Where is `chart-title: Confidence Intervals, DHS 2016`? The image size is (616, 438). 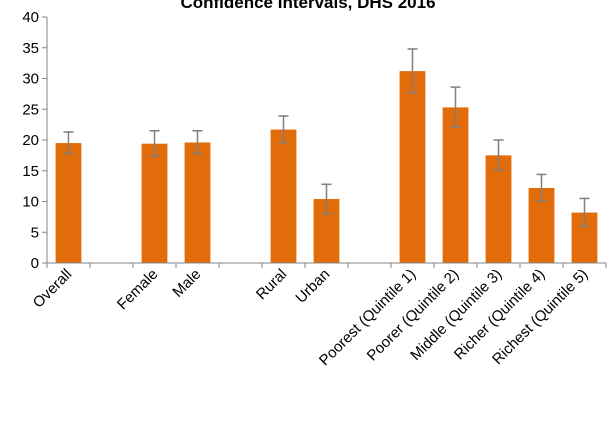
chart-title: Confidence Intervals, DHS 2016 is located at coordinates (308, 6).